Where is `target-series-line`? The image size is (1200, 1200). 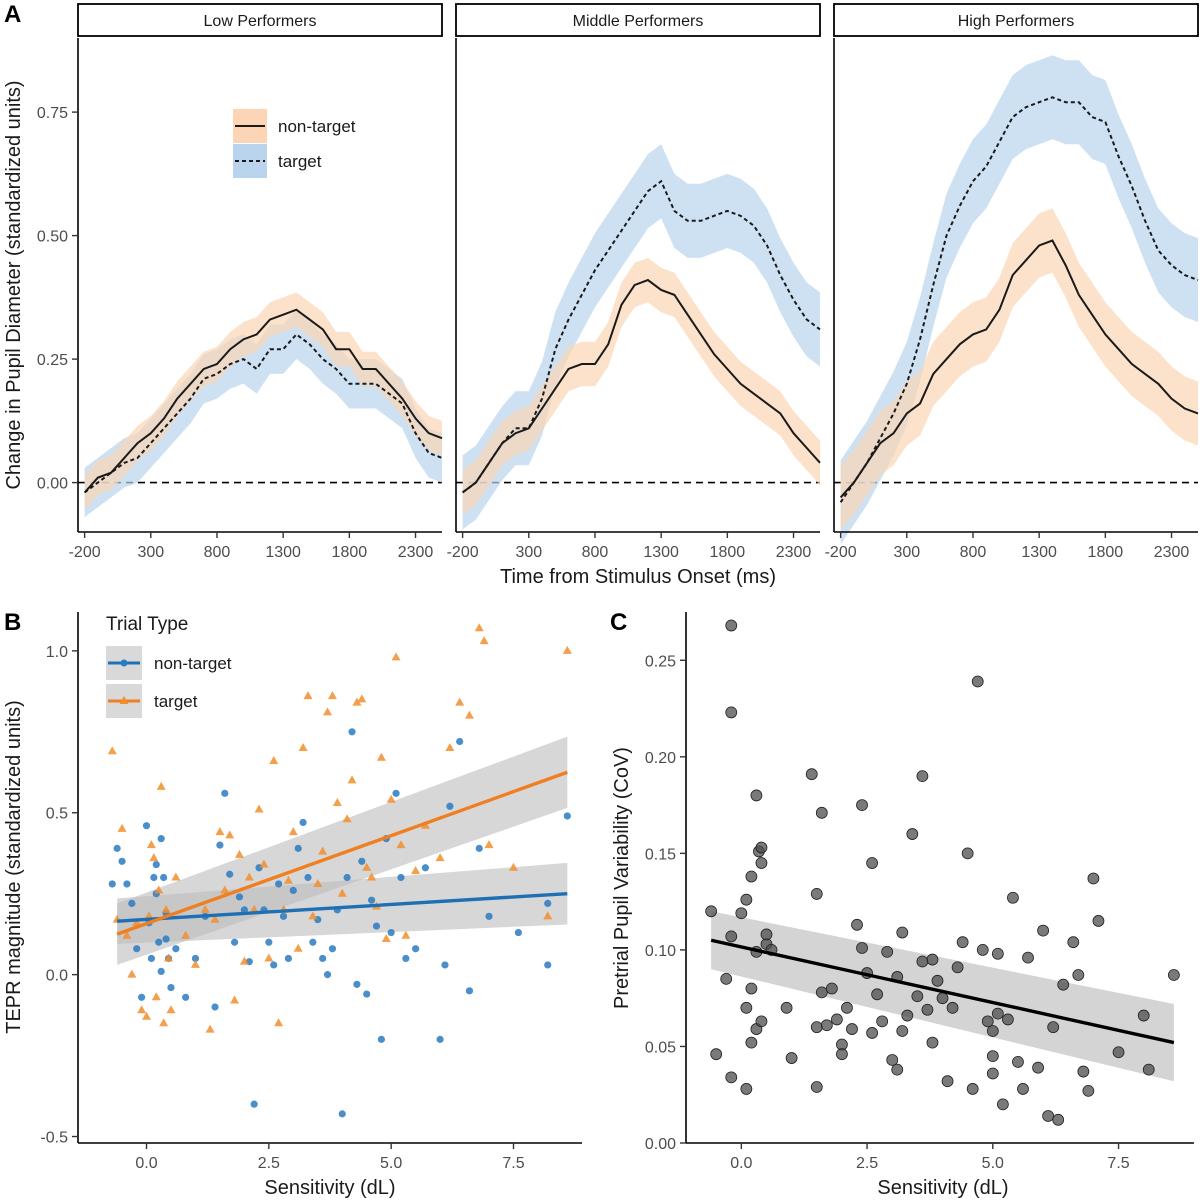
target-series-line is located at coordinates (263, 413).